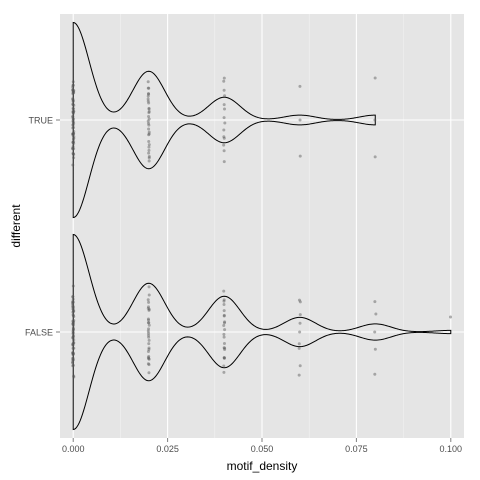  Describe the element at coordinates (167, 449) in the screenshot. I see `x-tick-label: 0.025` at that location.